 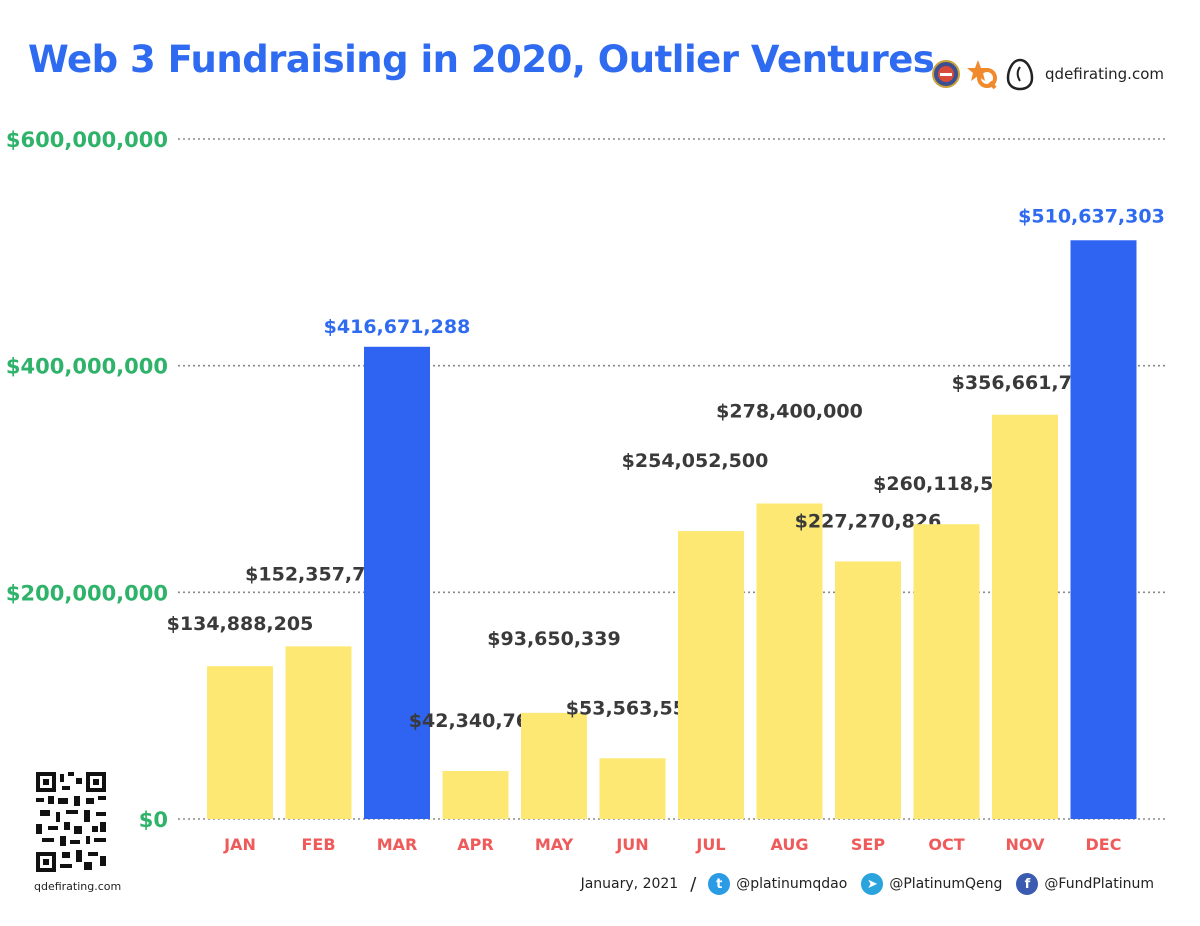 I want to click on y-tick-label: $200,000,000, so click(x=87, y=593).